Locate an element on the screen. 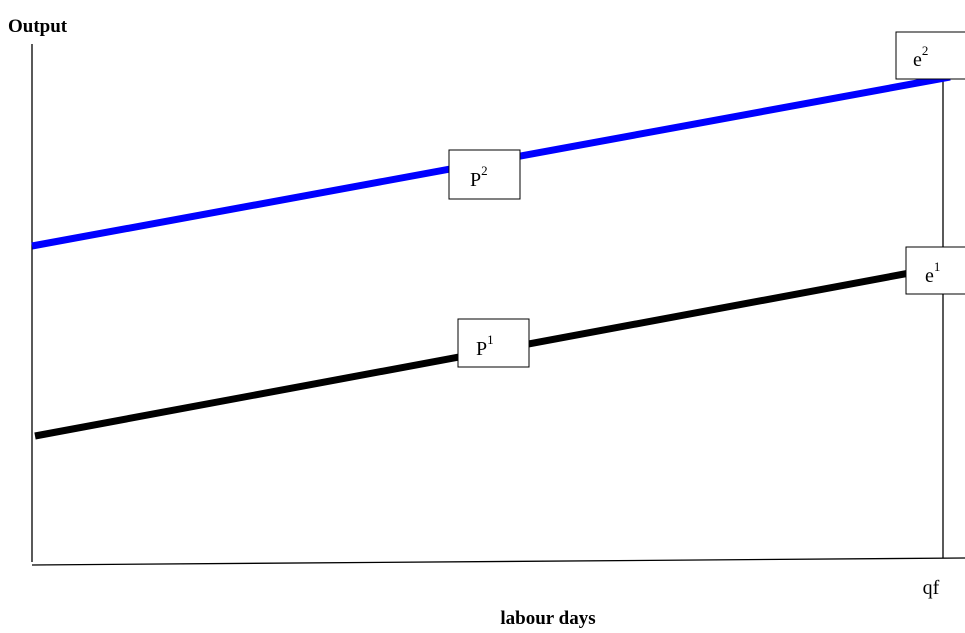 The height and width of the screenshot is (633, 965). x-axis-label: labour days is located at coordinates (547, 618).